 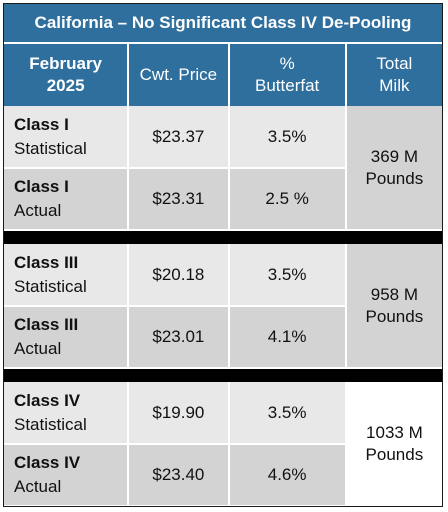 I want to click on row-label: Class III Statistical, so click(x=67, y=275).